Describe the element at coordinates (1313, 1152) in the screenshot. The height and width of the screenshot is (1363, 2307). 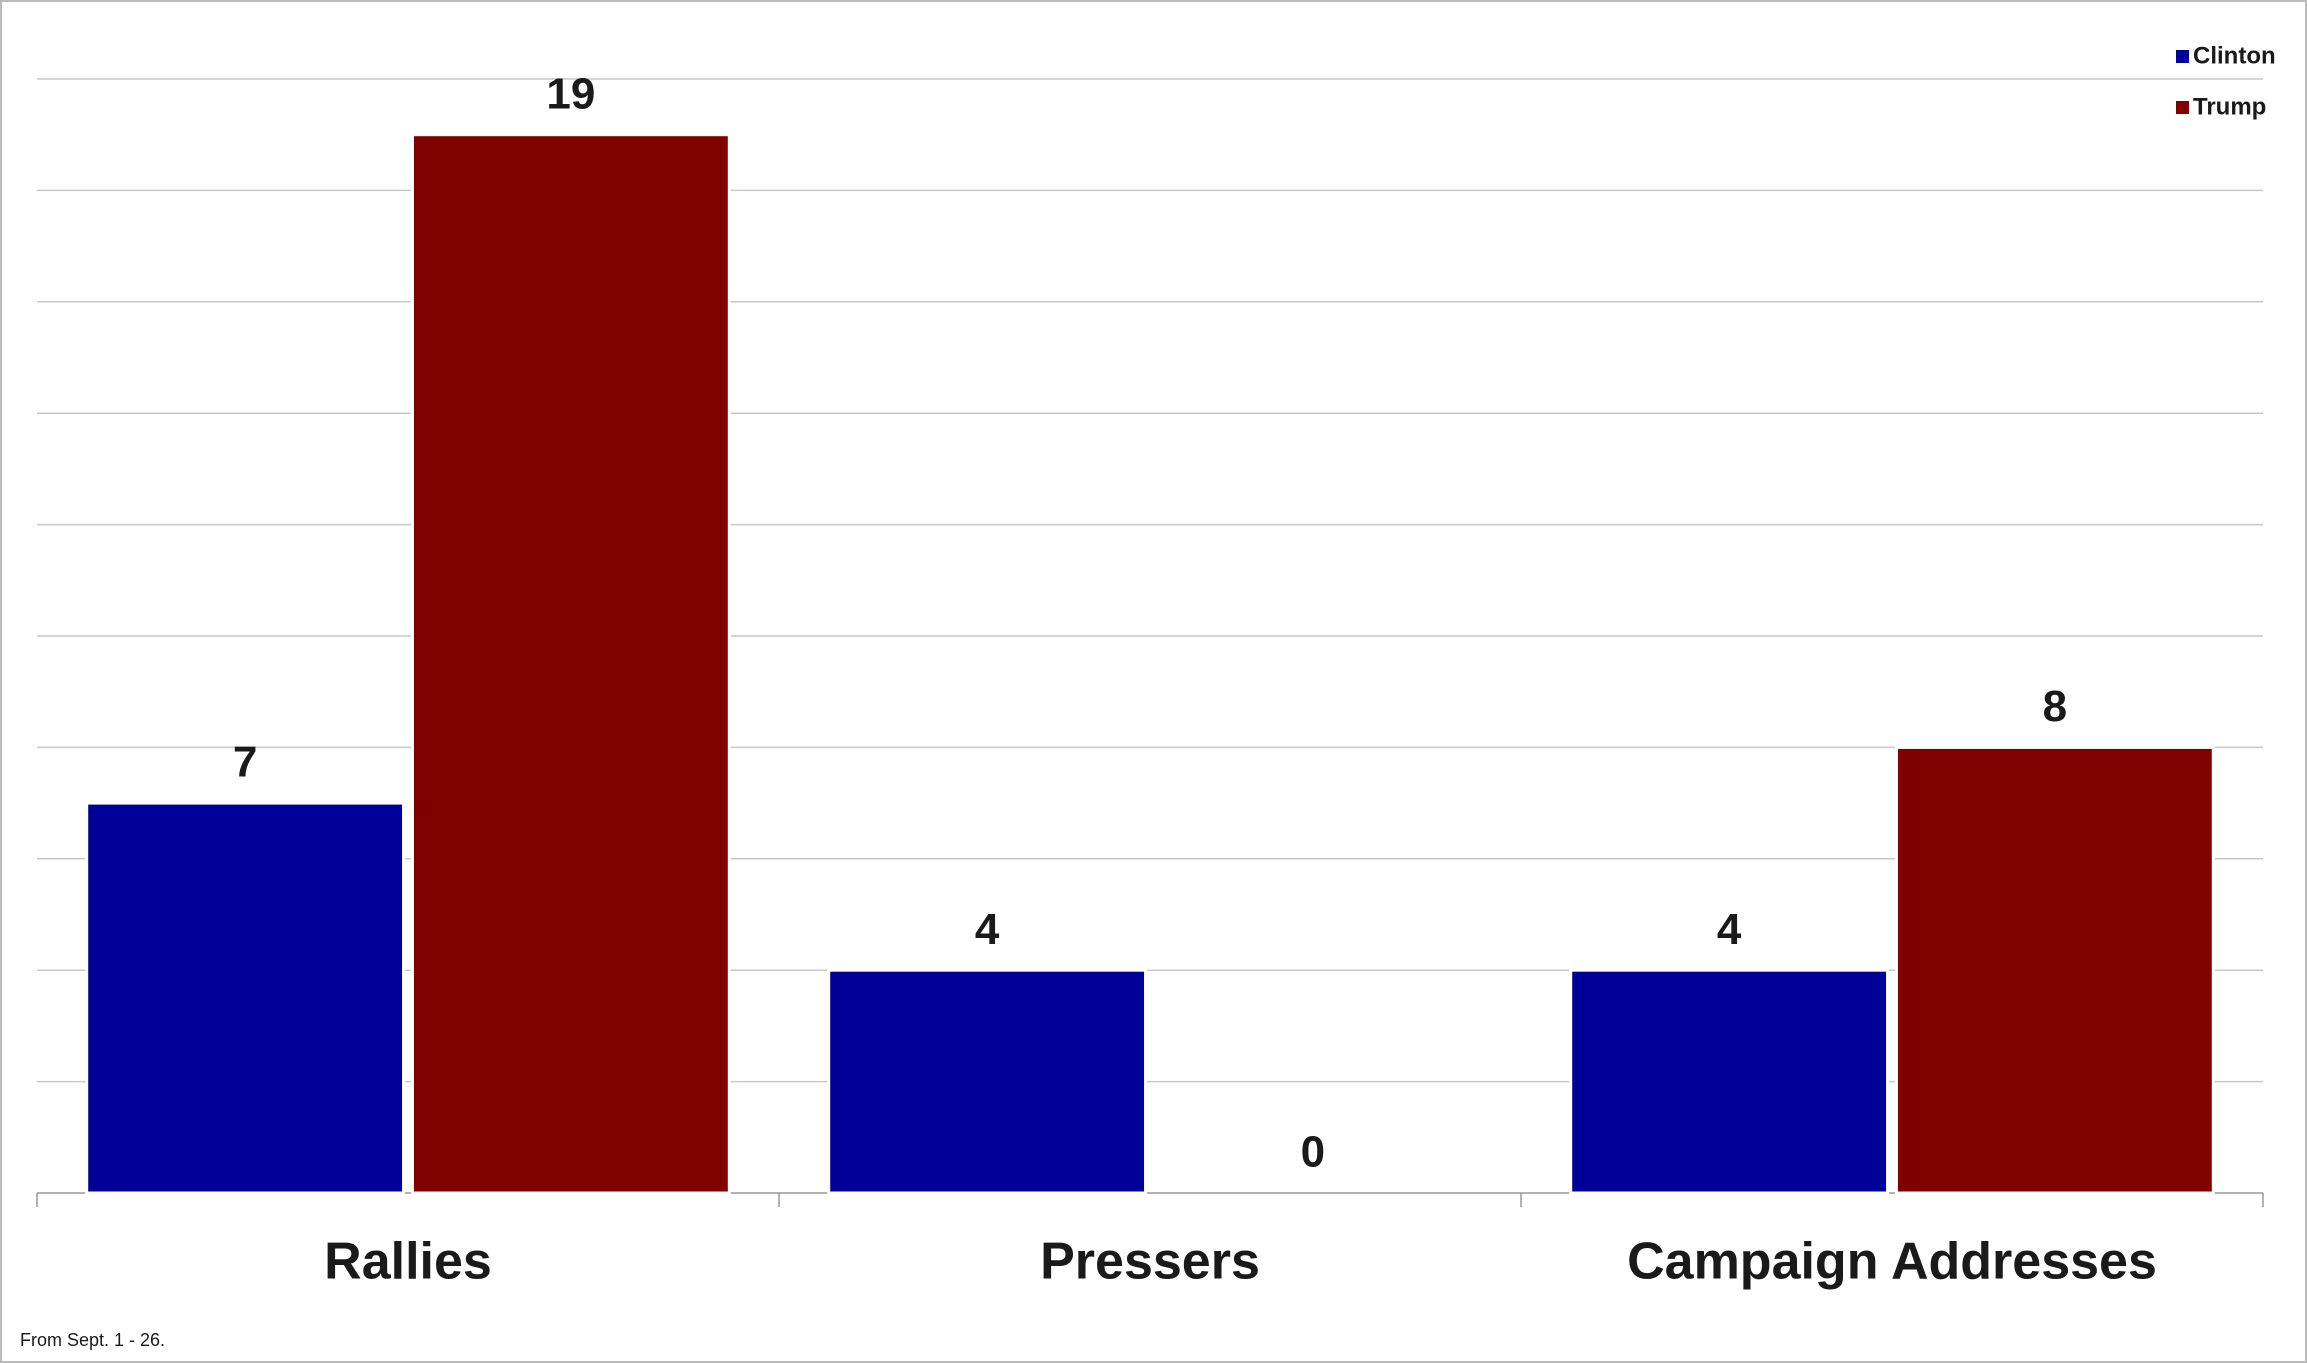
I see `value-label: 0` at that location.